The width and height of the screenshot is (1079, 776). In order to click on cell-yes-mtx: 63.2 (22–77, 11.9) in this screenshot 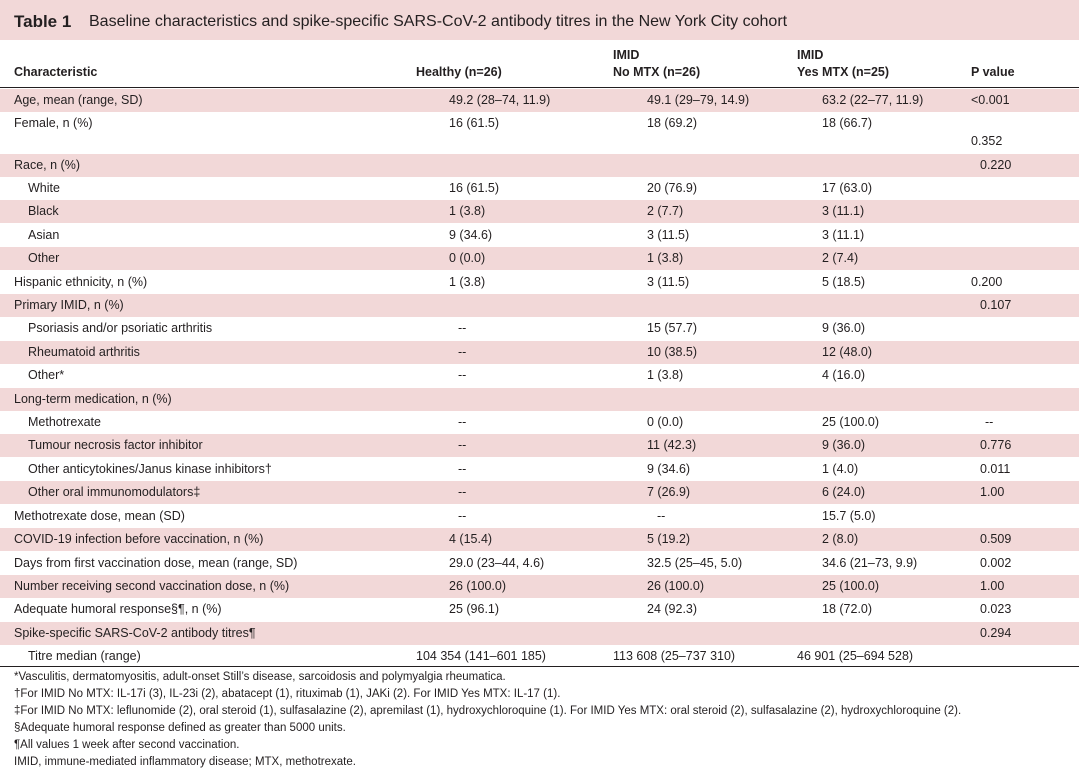, I will do `click(873, 100)`.